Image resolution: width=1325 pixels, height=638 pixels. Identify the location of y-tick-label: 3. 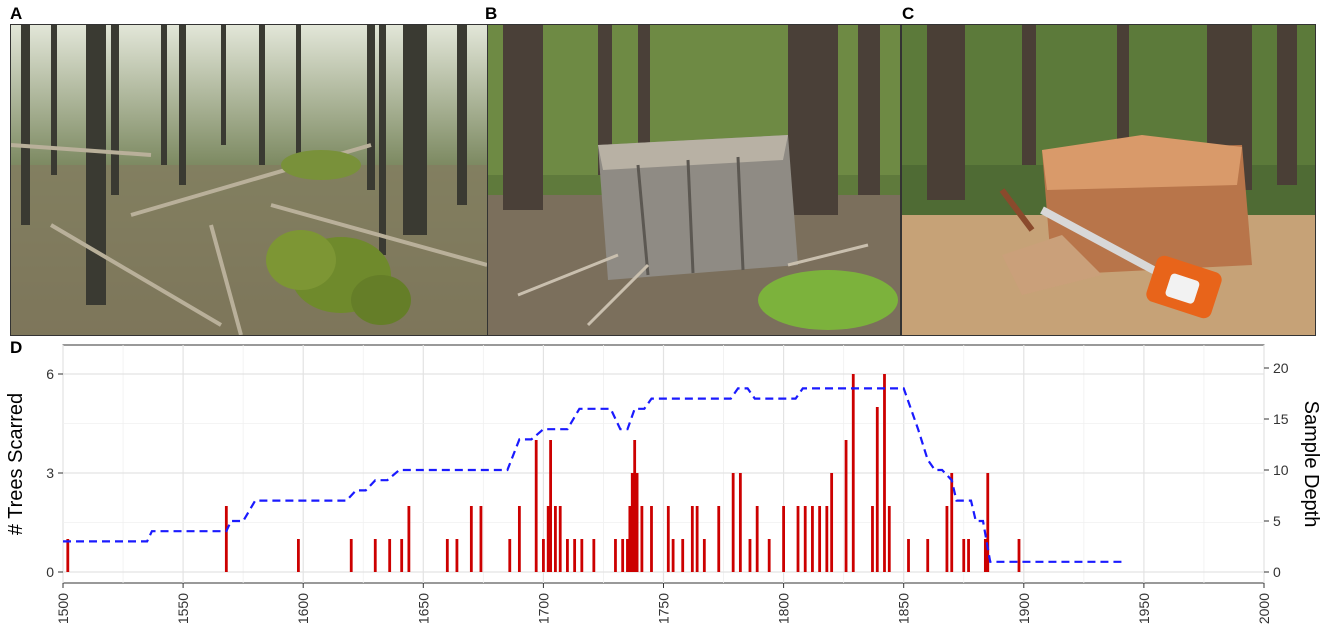
(50, 473).